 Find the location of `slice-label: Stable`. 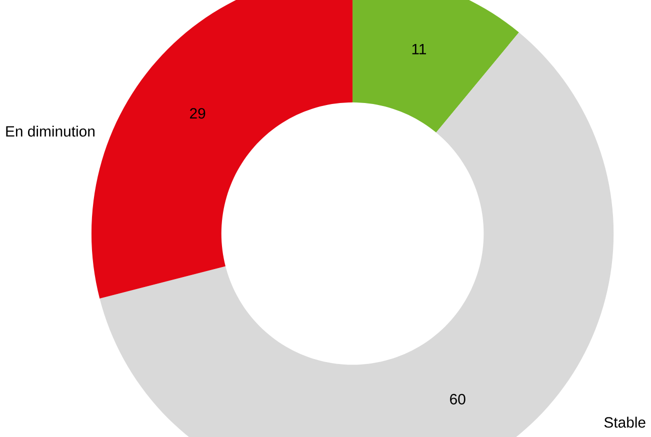

slice-label: Stable is located at coordinates (625, 422).